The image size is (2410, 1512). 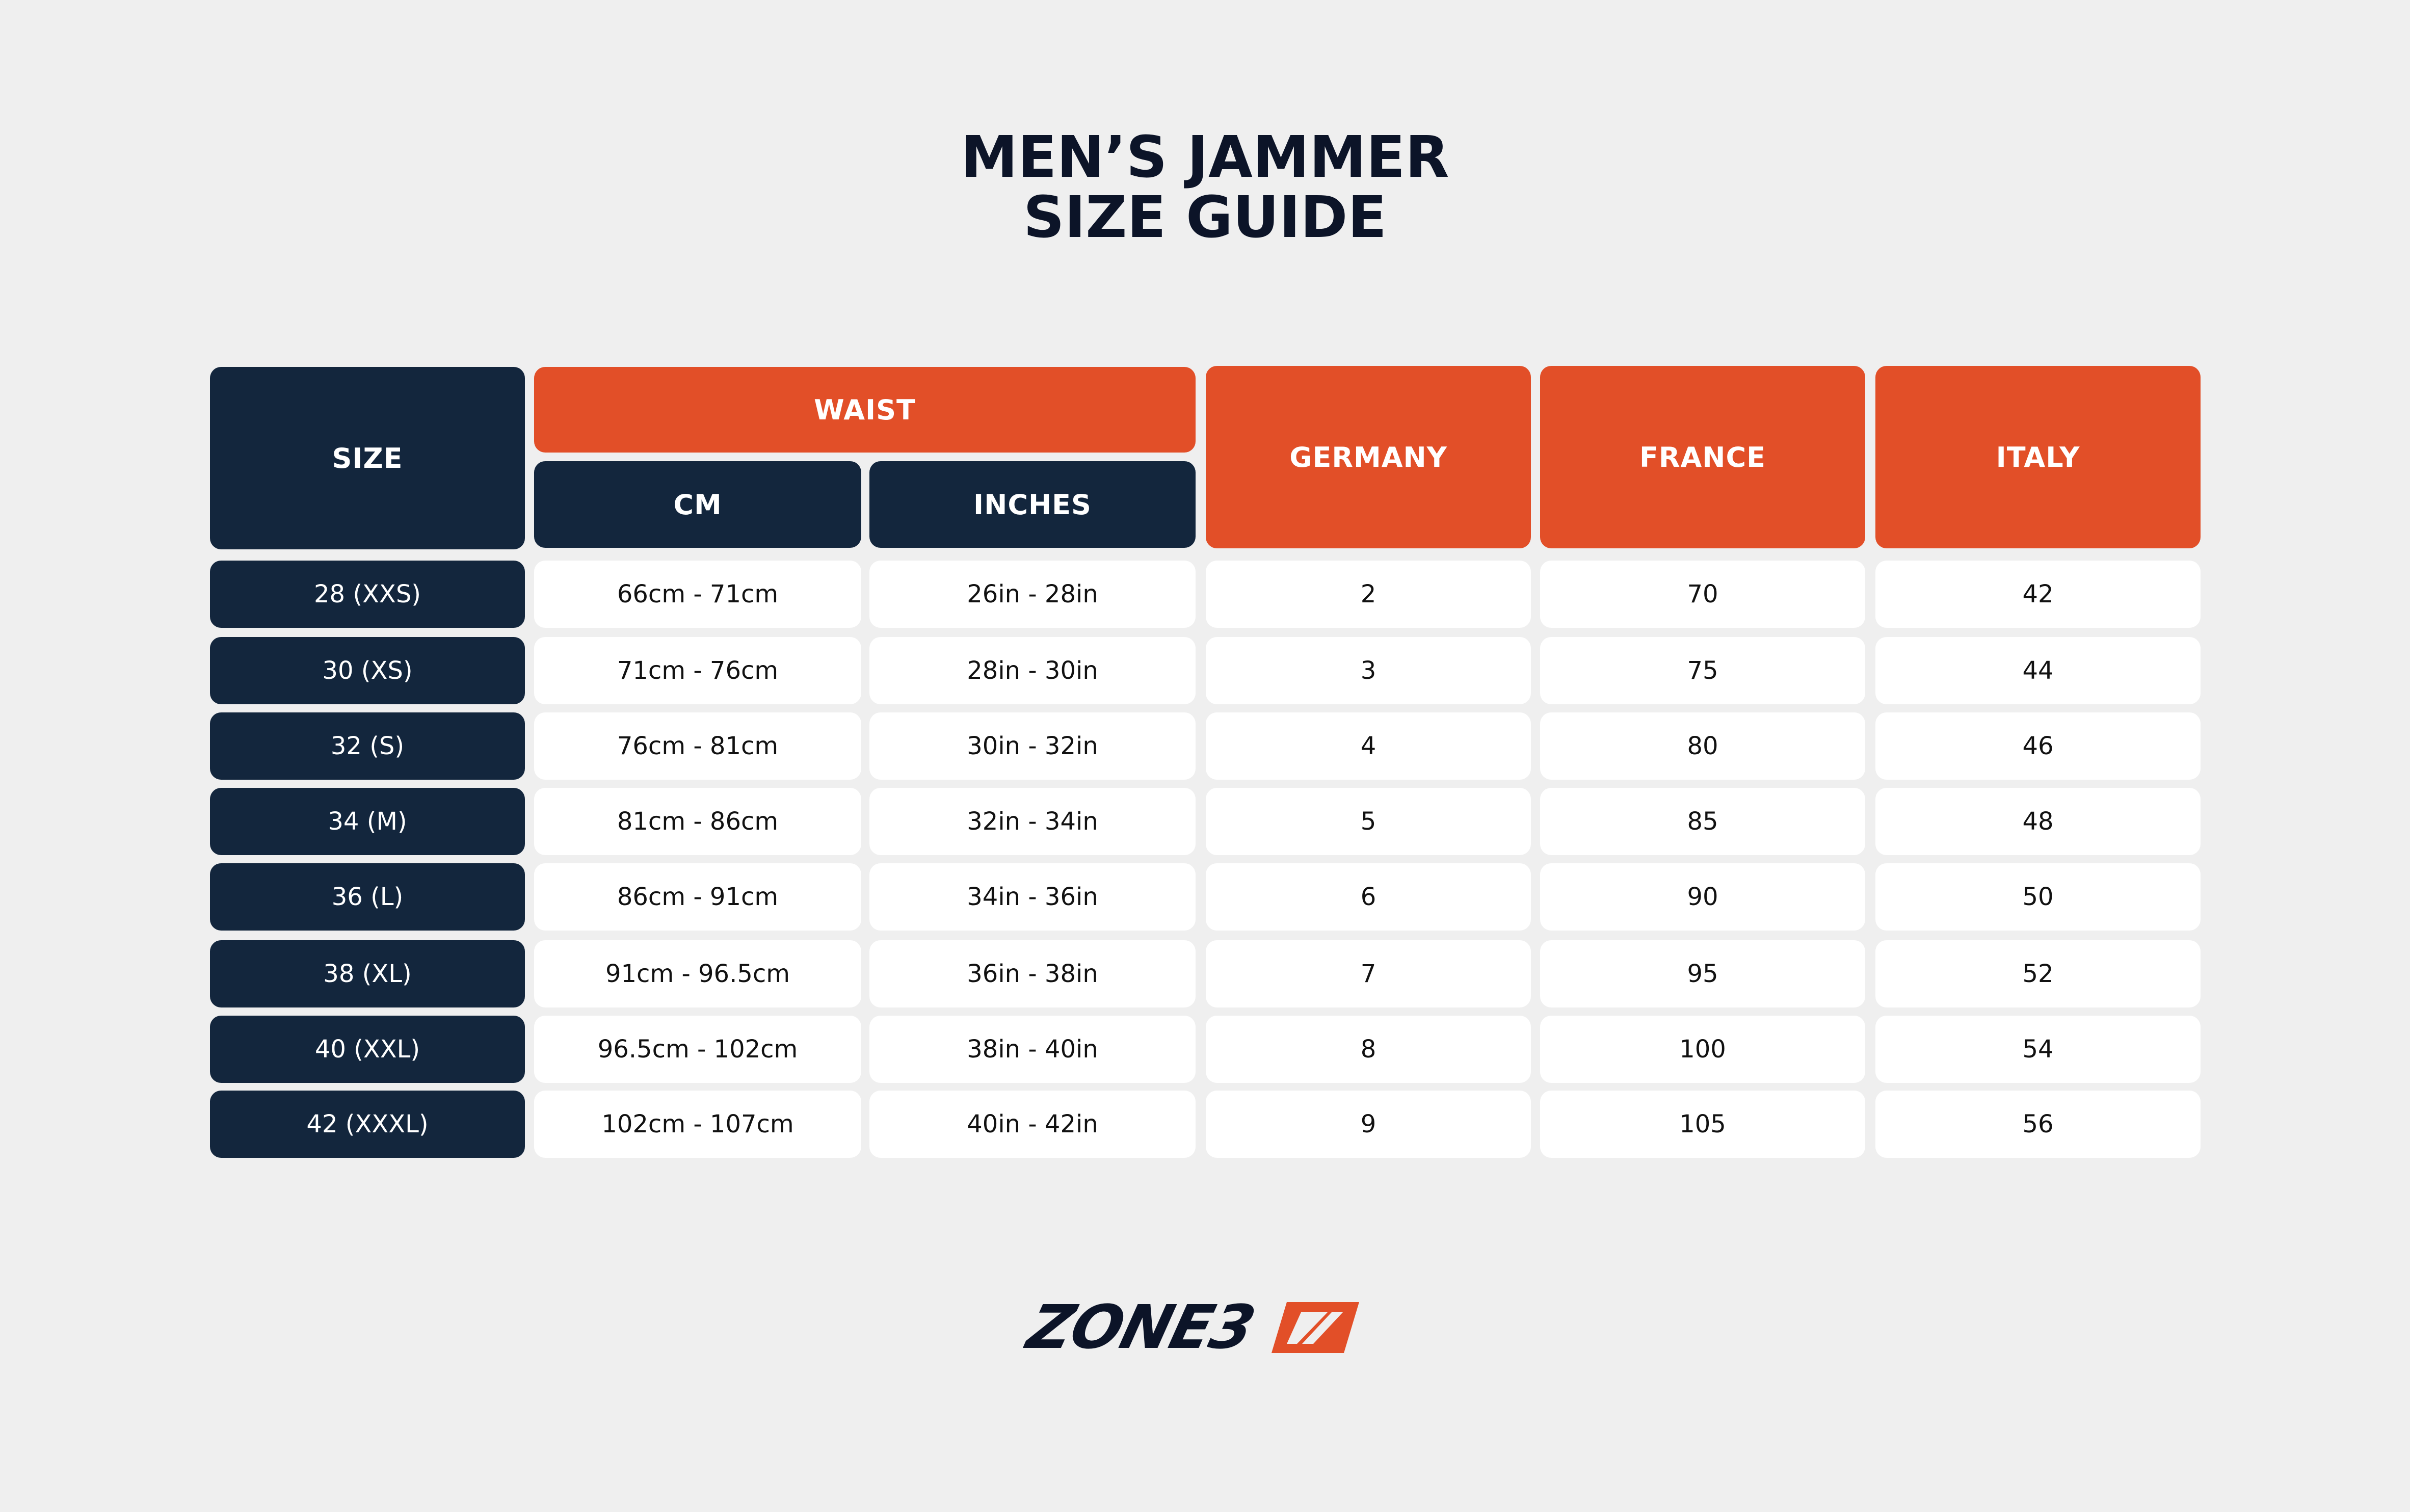 What do you see at coordinates (367, 821) in the screenshot?
I see `size-cell: 34 (M)` at bounding box center [367, 821].